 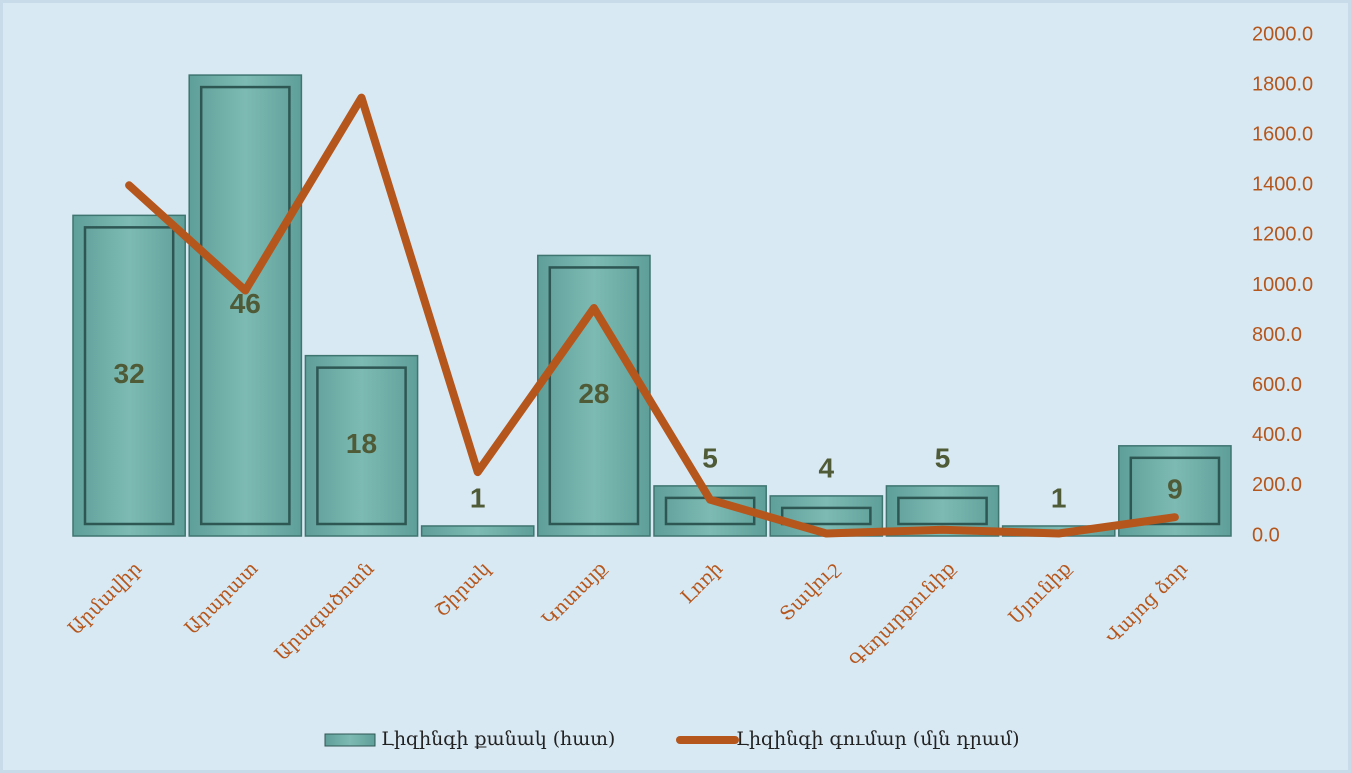 I want to click on y2-tick-label: 200.0, so click(x=1277, y=485).